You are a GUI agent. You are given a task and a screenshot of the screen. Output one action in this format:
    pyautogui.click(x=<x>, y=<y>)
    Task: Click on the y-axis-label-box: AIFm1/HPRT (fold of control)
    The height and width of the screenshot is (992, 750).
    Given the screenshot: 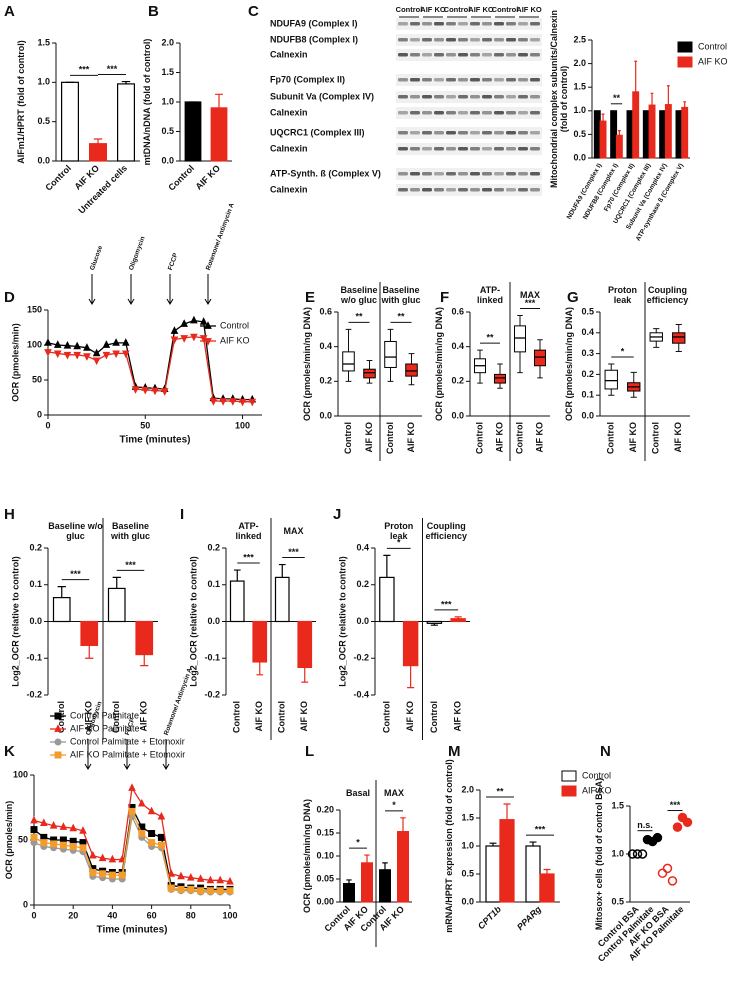 What is the action you would take?
    pyautogui.click(x=21, y=102)
    